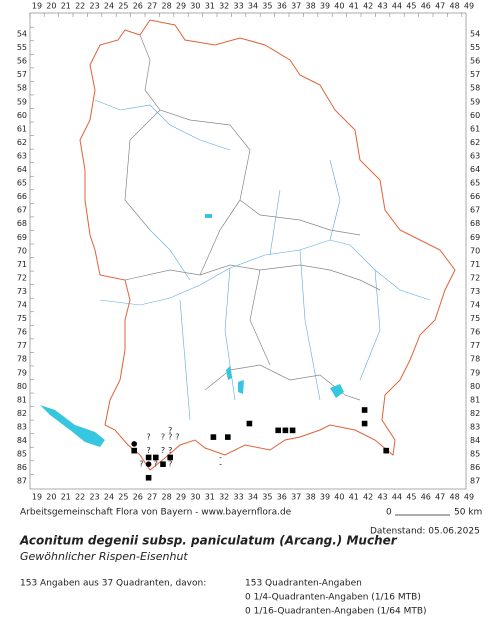  I want to click on column-label: 44, so click(397, 497).